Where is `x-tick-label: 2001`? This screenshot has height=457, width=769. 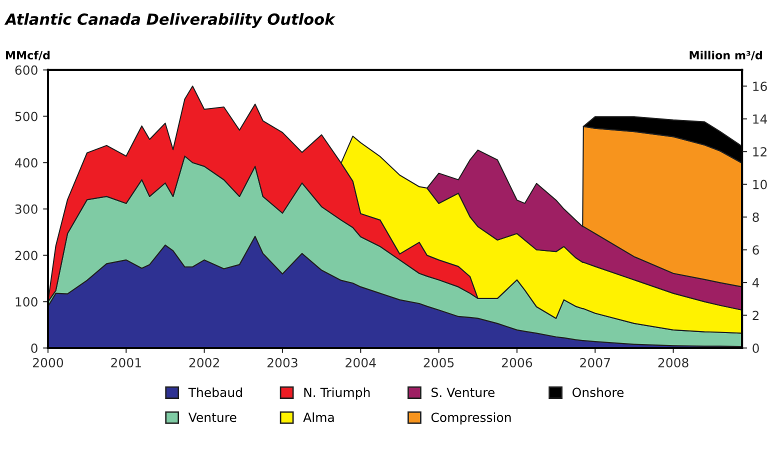 x-tick-label: 2001 is located at coordinates (126, 363).